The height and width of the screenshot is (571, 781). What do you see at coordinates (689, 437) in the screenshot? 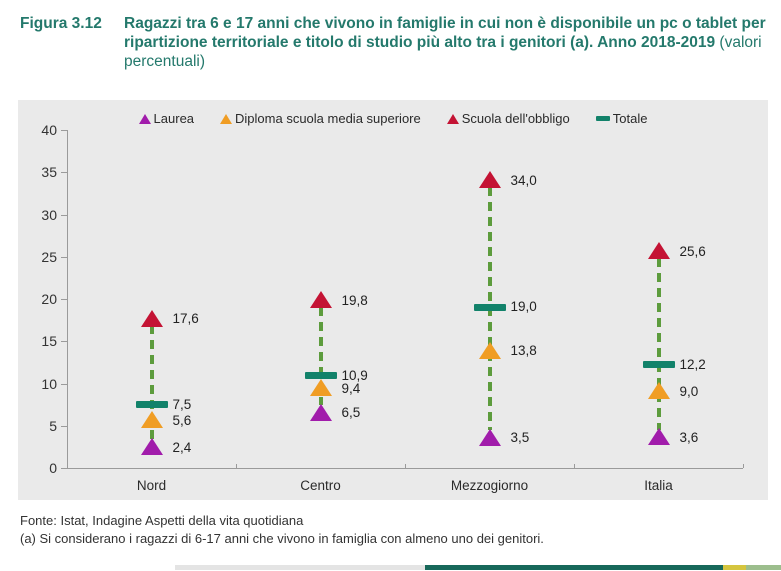
I see `value-label: 3,6` at bounding box center [689, 437].